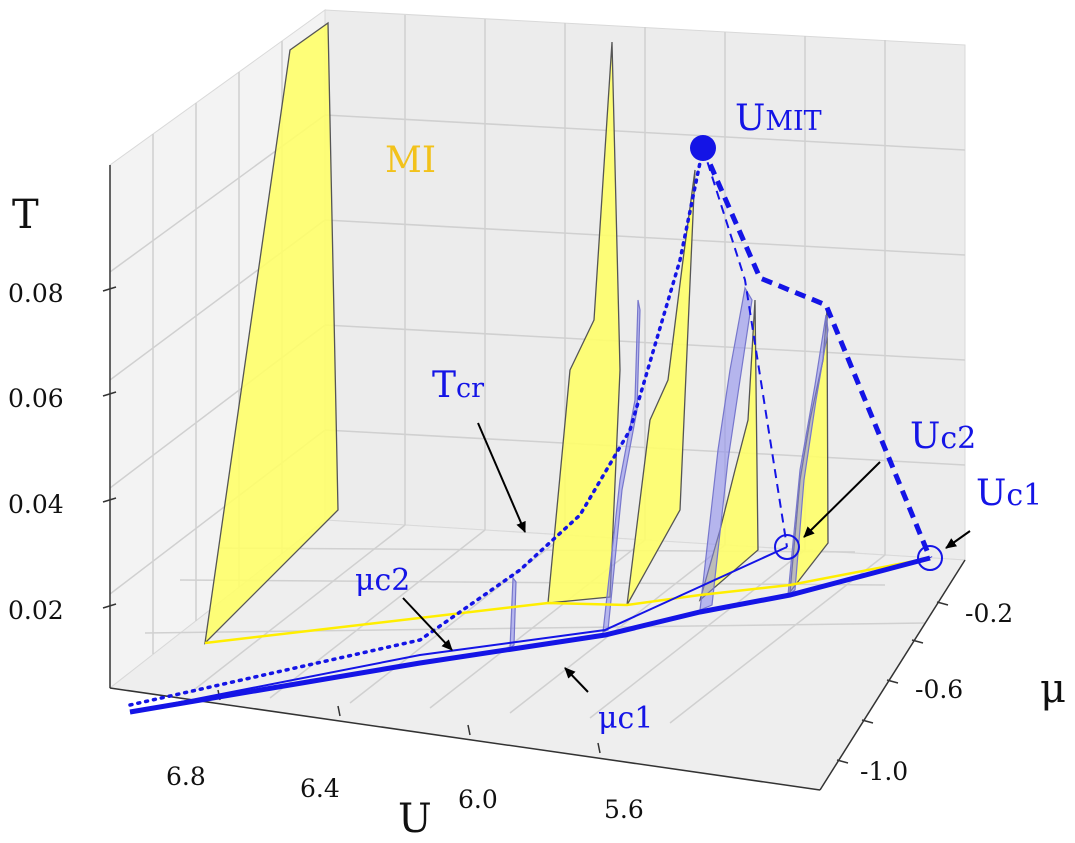 This screenshot has width=1075, height=843. I want to click on uc2-arrow, so click(842, 499).